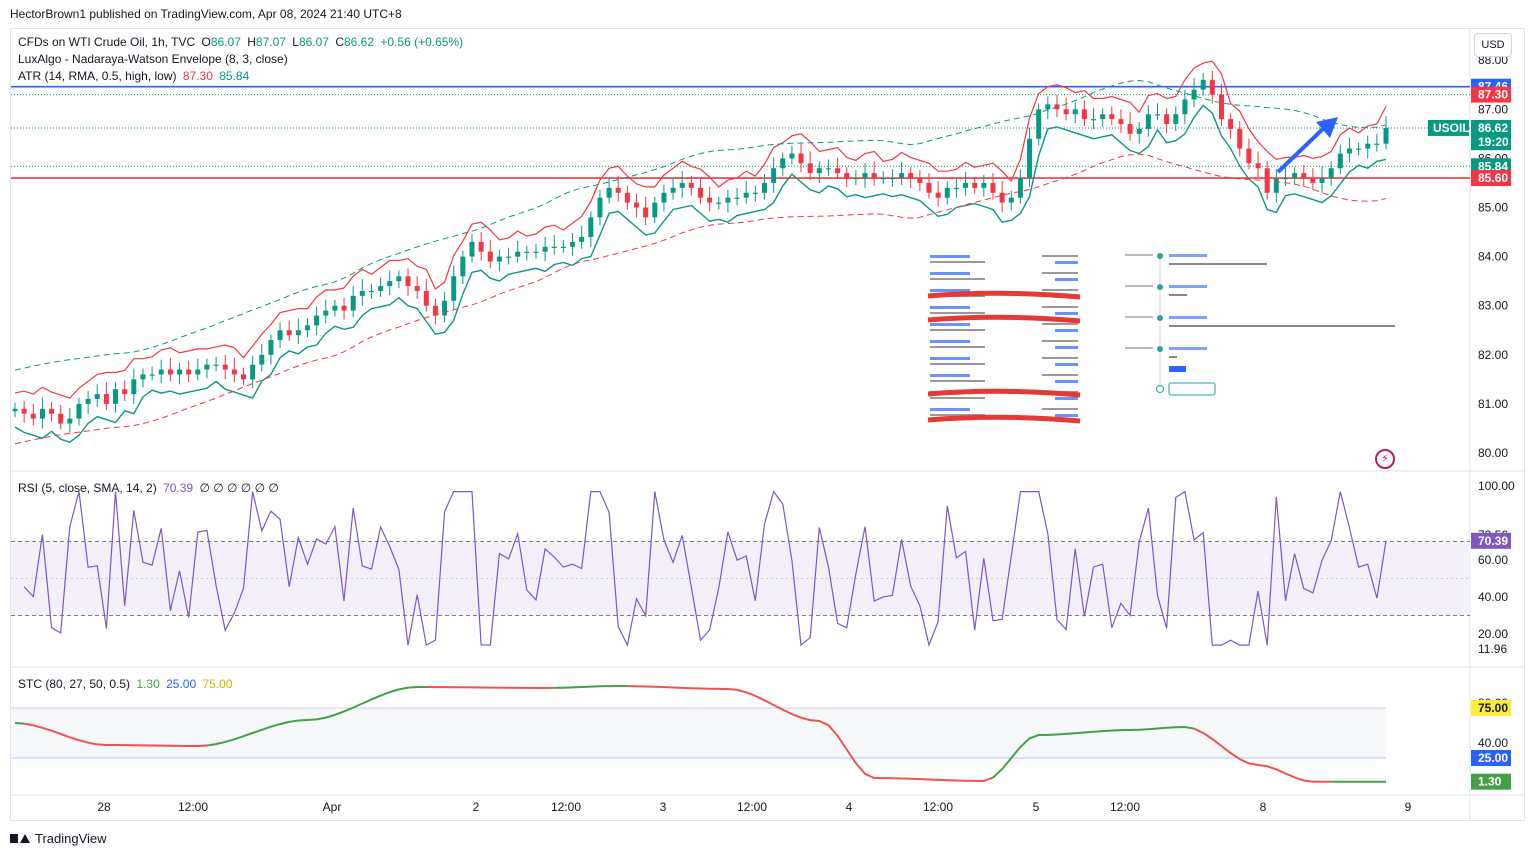  Describe the element at coordinates (476, 807) in the screenshot. I see `time-axis-label: 2` at that location.